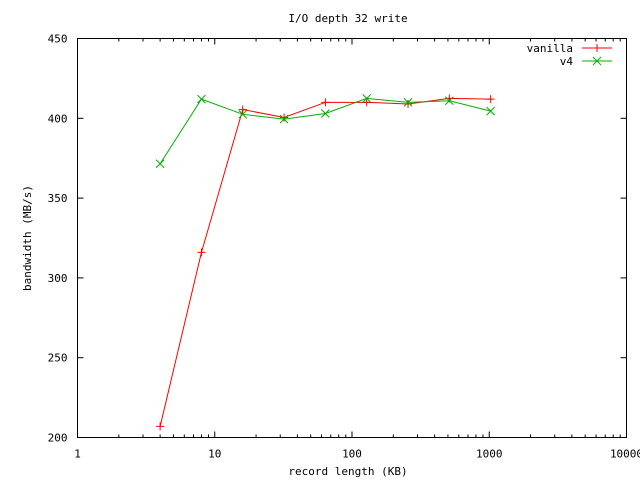  Describe the element at coordinates (58, 358) in the screenshot. I see `y-tick-label: 250` at that location.